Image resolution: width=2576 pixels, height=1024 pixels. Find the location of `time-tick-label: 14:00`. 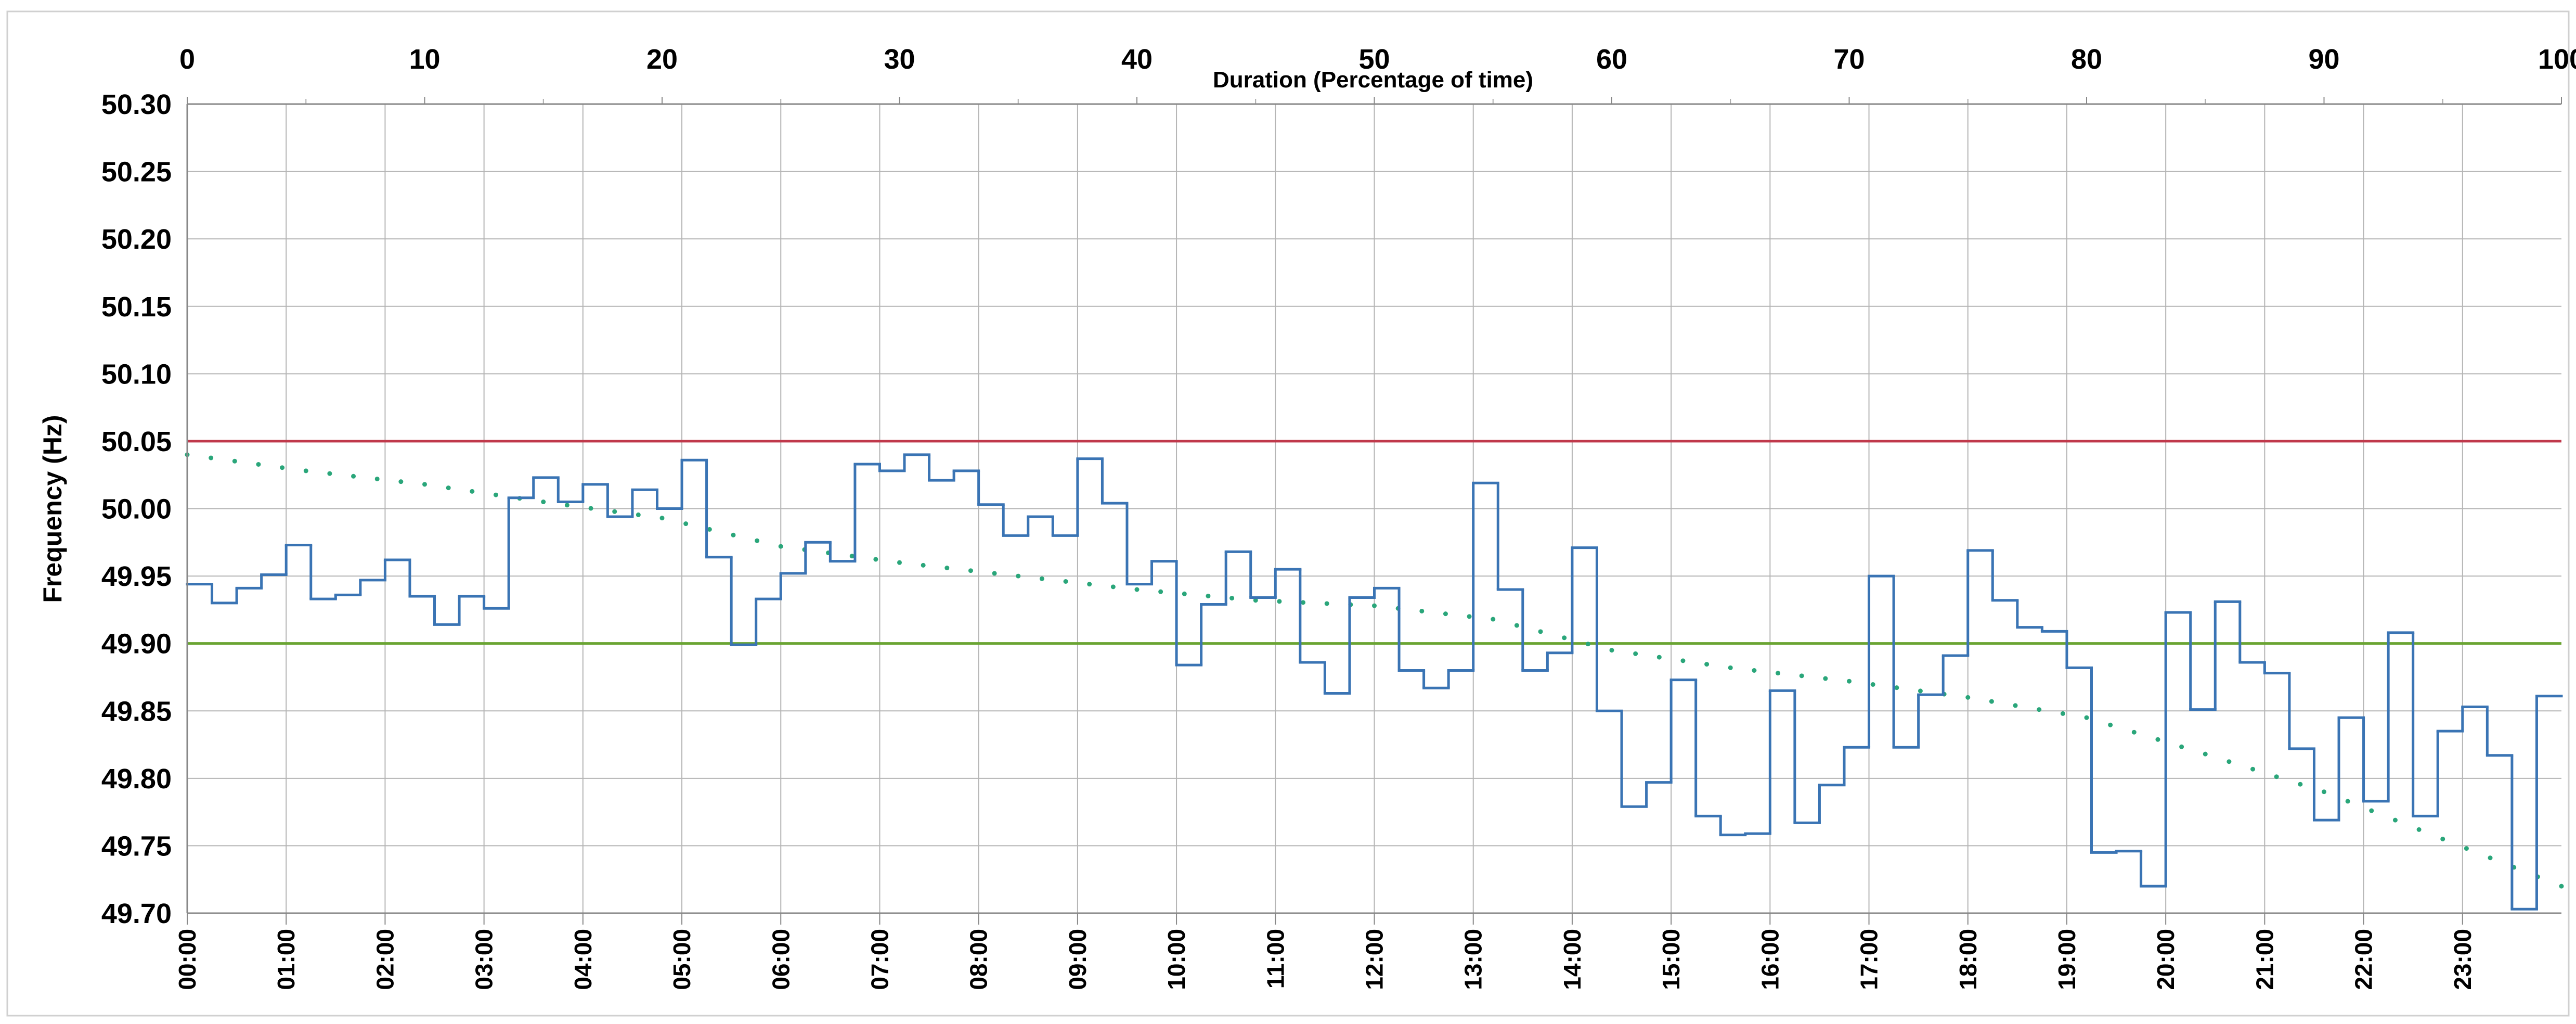

time-tick-label: 14:00 is located at coordinates (1573, 960).